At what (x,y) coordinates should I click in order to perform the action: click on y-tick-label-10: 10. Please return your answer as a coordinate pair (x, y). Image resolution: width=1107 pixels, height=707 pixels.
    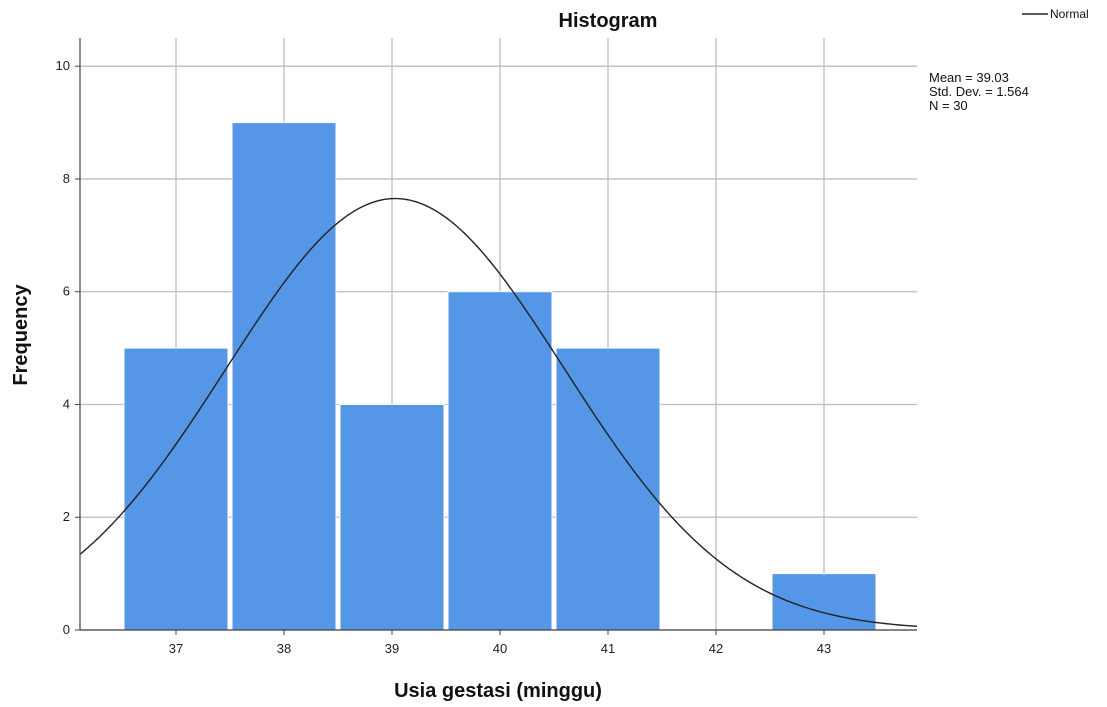
    Looking at the image, I should click on (63, 65).